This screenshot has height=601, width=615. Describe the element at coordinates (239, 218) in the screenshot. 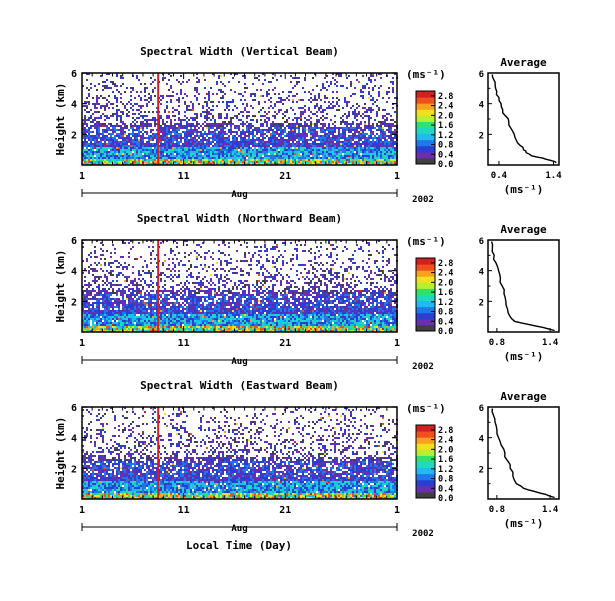

I see `panel-title-2: Spectral Width (Northward Beam)` at that location.